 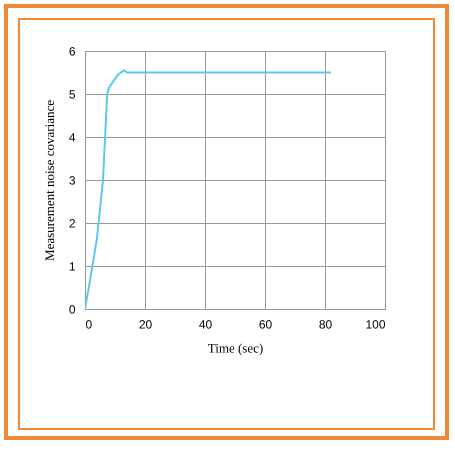 What do you see at coordinates (72, 181) in the screenshot?
I see `y-tick-label: 3` at bounding box center [72, 181].